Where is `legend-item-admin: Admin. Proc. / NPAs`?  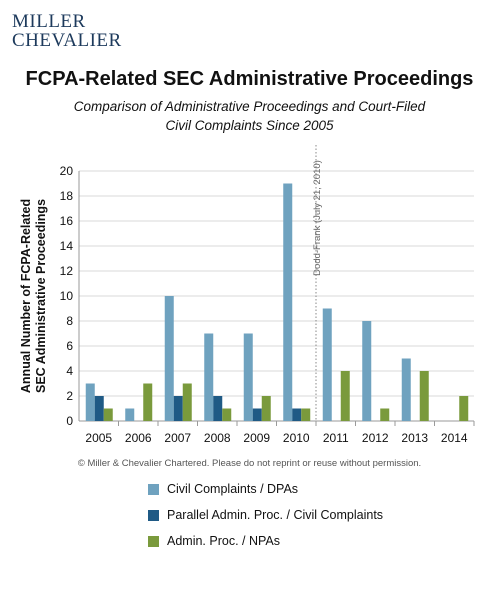 legend-item-admin: Admin. Proc. / NPAs is located at coordinates (265, 541).